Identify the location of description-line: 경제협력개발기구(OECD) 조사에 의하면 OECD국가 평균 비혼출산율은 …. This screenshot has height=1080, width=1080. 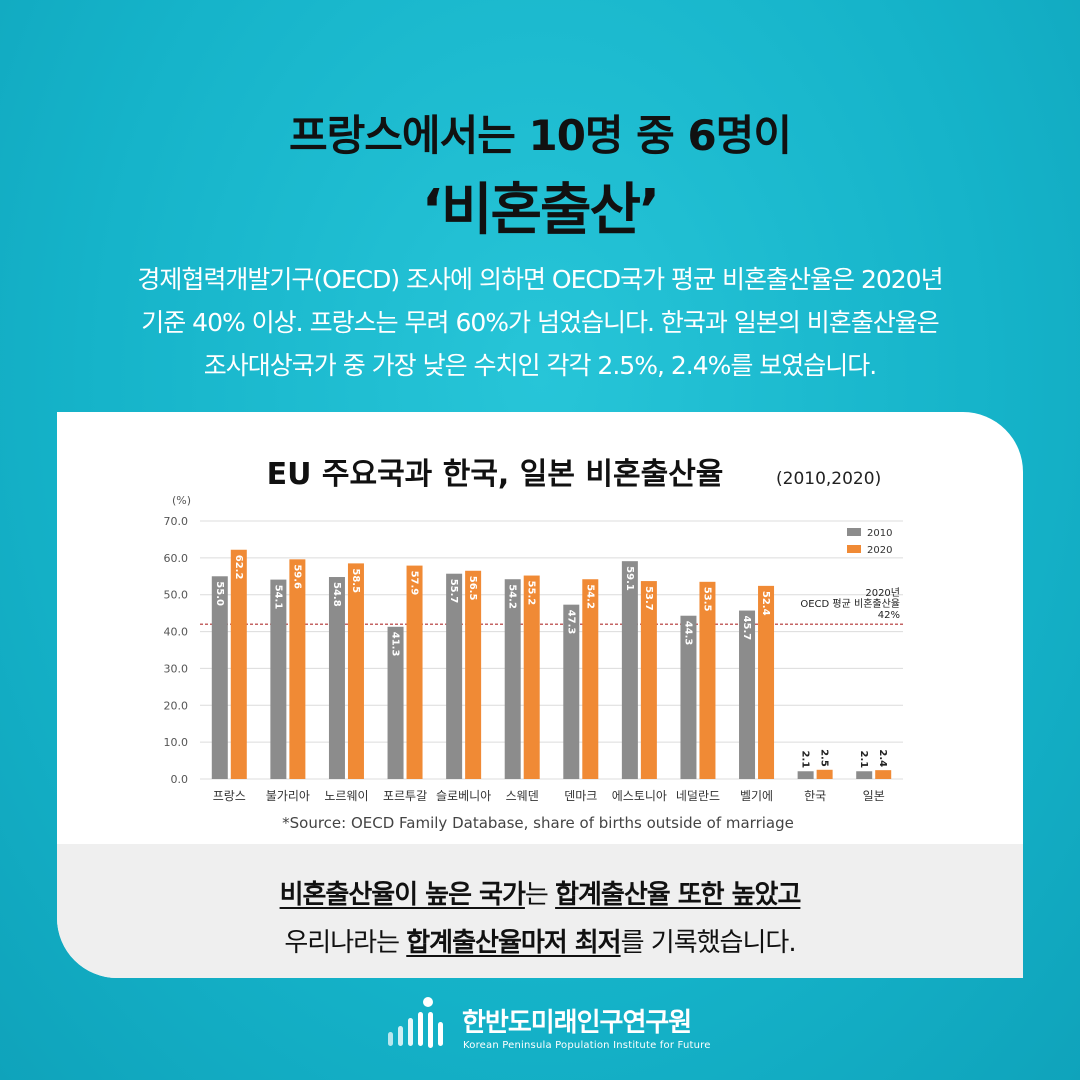
(540, 279).